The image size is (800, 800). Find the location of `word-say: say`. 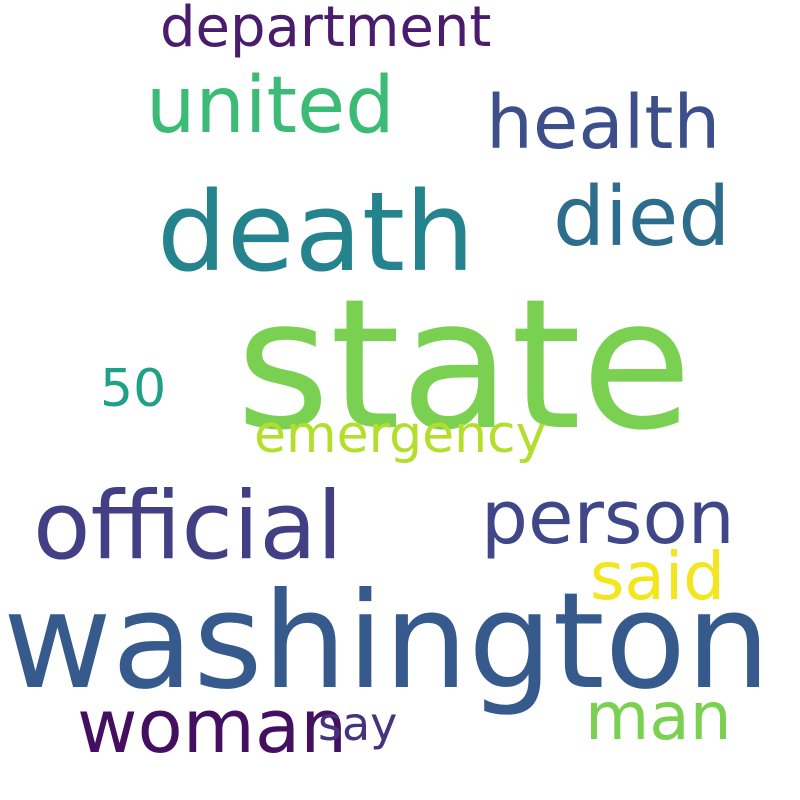

word-say: say is located at coordinates (358, 724).